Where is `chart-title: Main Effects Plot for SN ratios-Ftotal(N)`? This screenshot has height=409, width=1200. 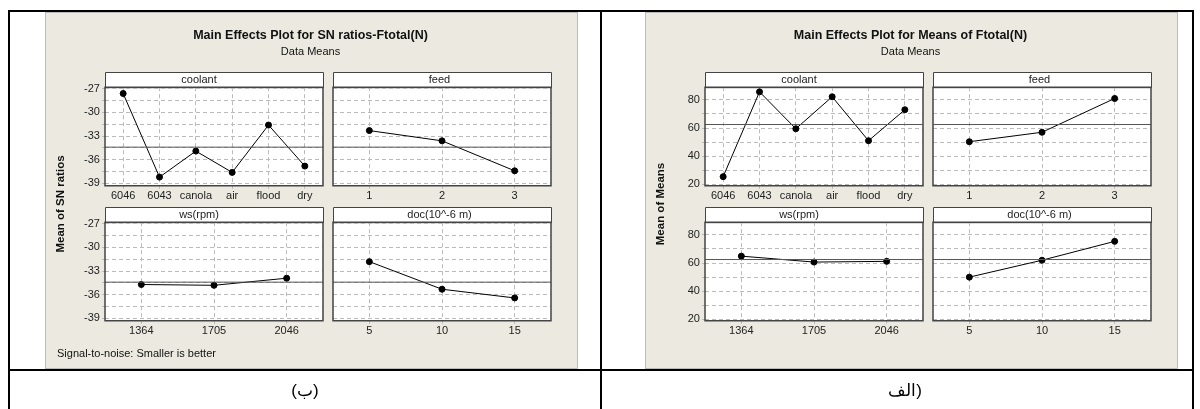 chart-title: Main Effects Plot for SN ratios-Ftotal(N) is located at coordinates (310, 35).